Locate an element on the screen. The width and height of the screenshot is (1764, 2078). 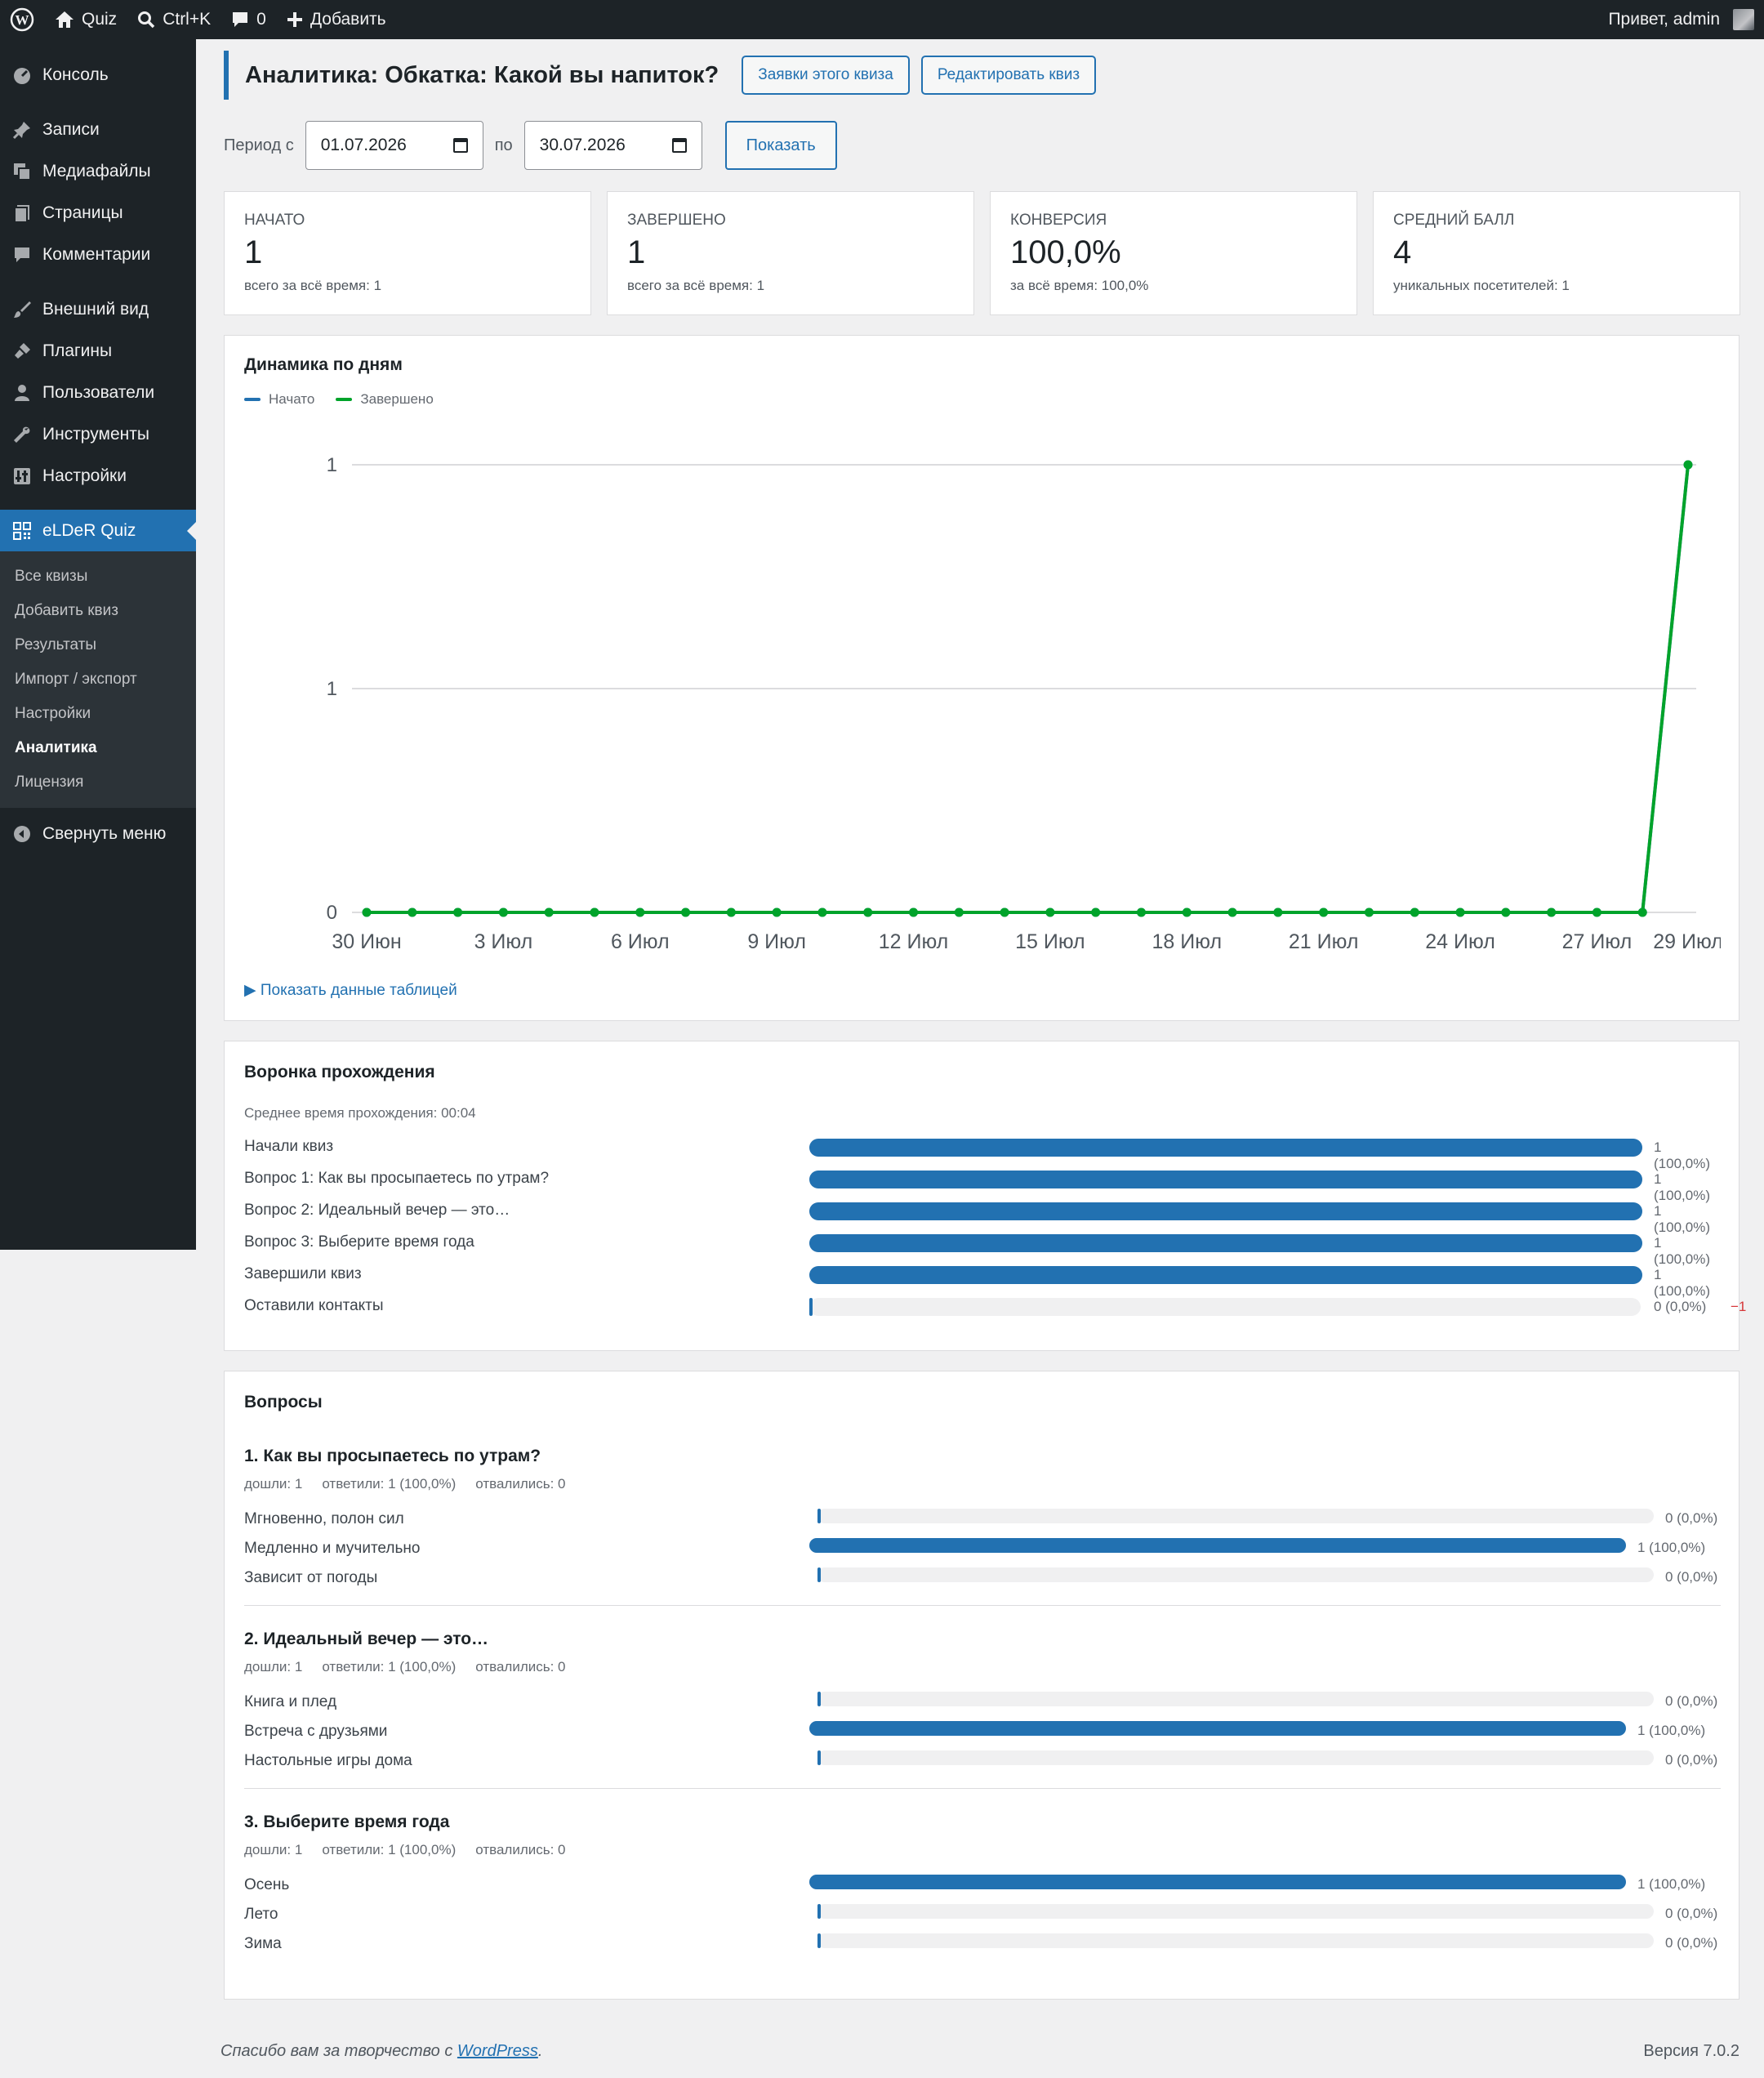
menu-tools: Инструменты is located at coordinates (98, 434).